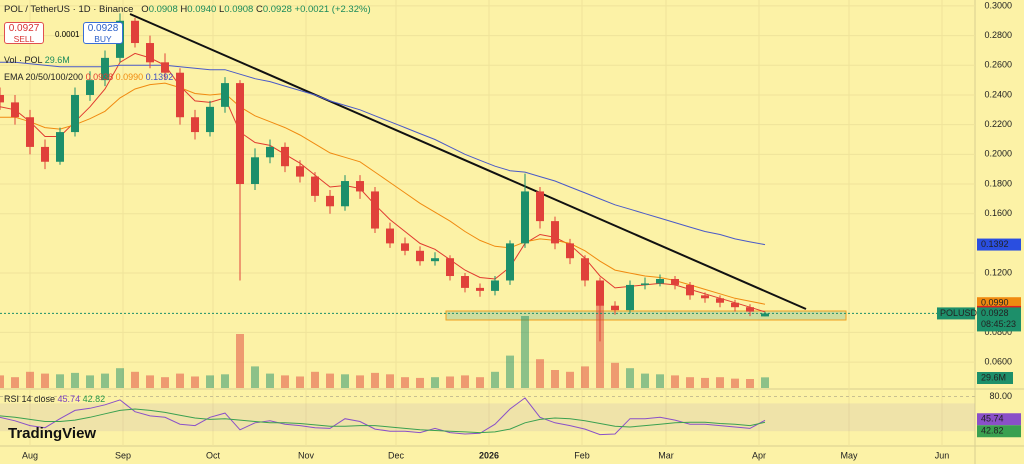 This screenshot has height=464, width=1024. What do you see at coordinates (103, 28) in the screenshot?
I see `buy-price: 0.0928` at bounding box center [103, 28].